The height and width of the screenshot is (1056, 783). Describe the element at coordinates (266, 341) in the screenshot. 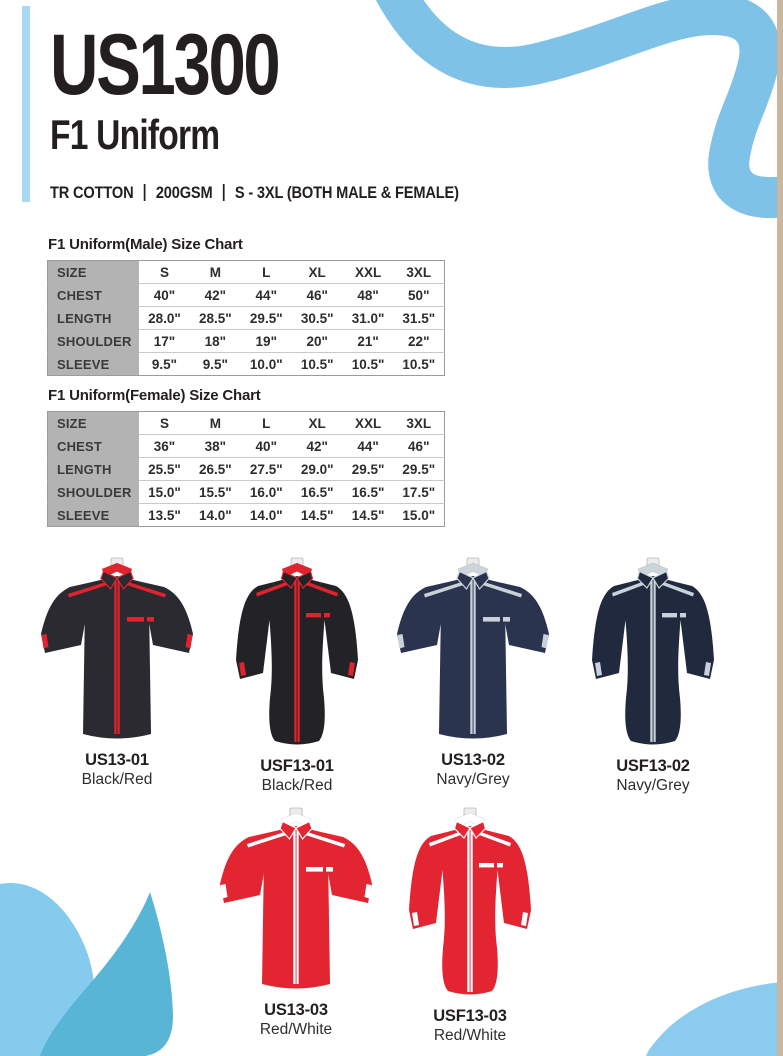

I see `size-value: 19"` at that location.